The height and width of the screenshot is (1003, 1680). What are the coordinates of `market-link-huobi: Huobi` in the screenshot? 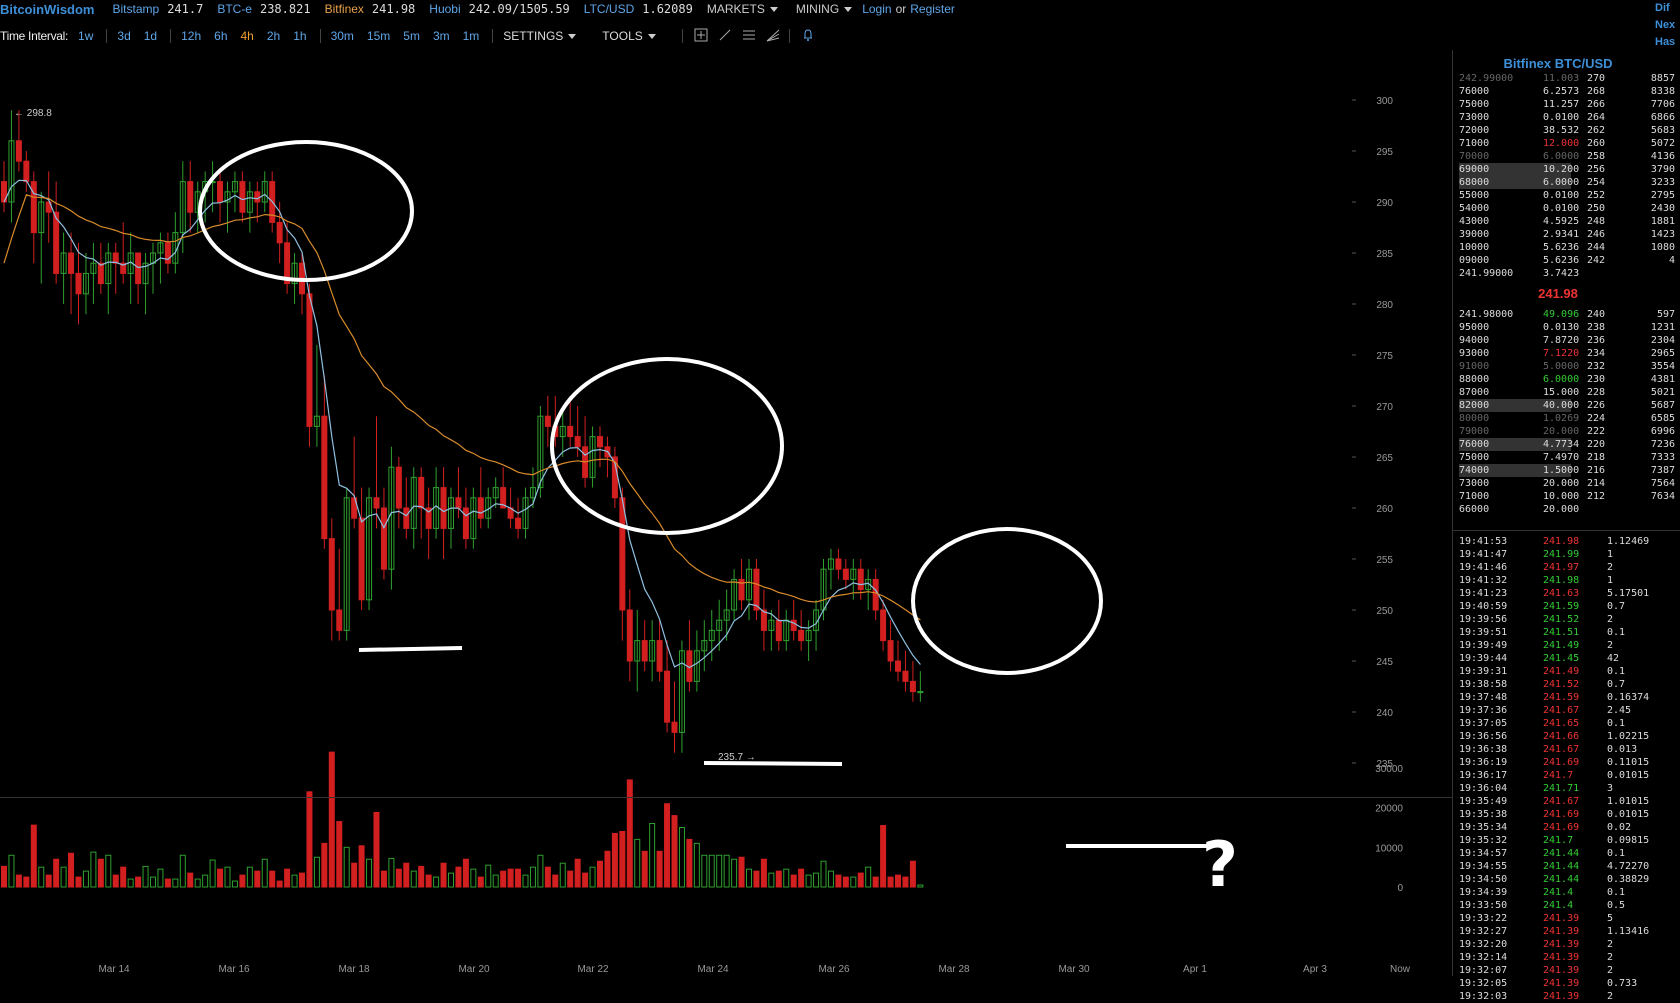 It's located at (445, 9).